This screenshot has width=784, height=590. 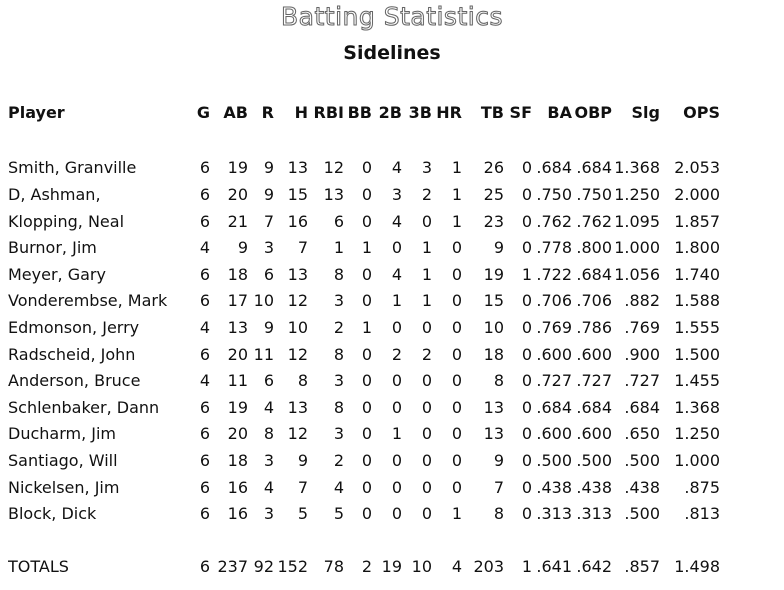 What do you see at coordinates (204, 248) in the screenshot?
I see `stat-cell-g: 4` at bounding box center [204, 248].